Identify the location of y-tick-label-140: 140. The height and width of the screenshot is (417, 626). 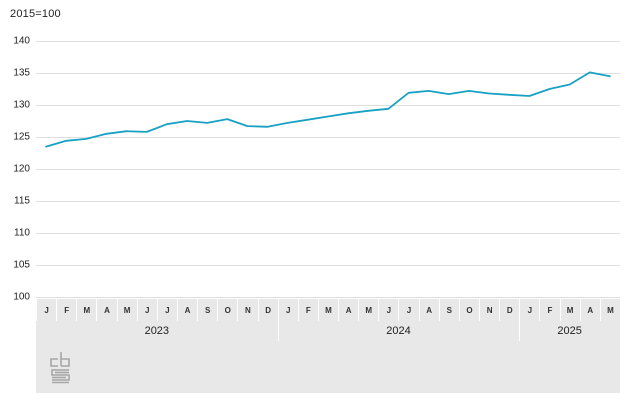
(21, 41).